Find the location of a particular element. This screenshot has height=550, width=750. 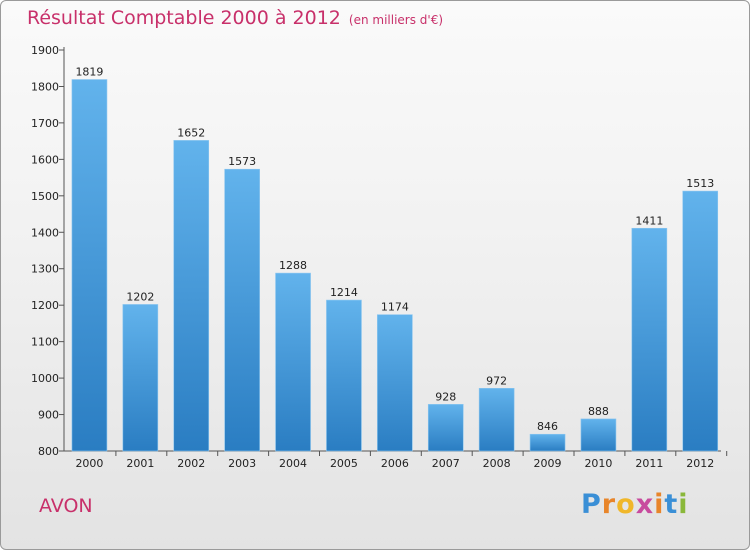

data-label: 1513 is located at coordinates (700, 183).